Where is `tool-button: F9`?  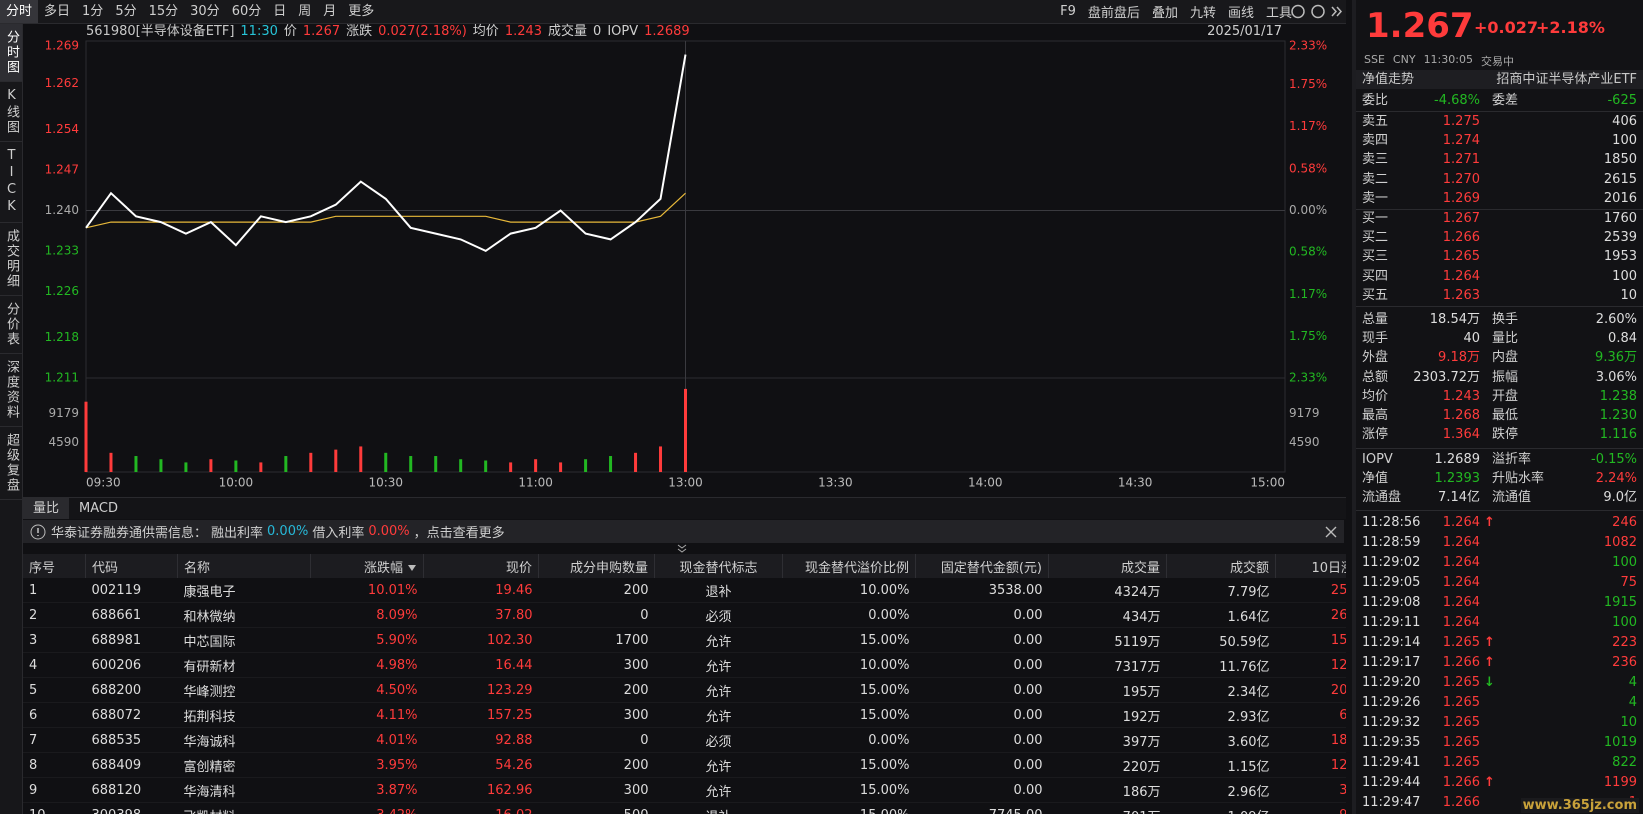 tool-button: F9 is located at coordinates (1068, 11).